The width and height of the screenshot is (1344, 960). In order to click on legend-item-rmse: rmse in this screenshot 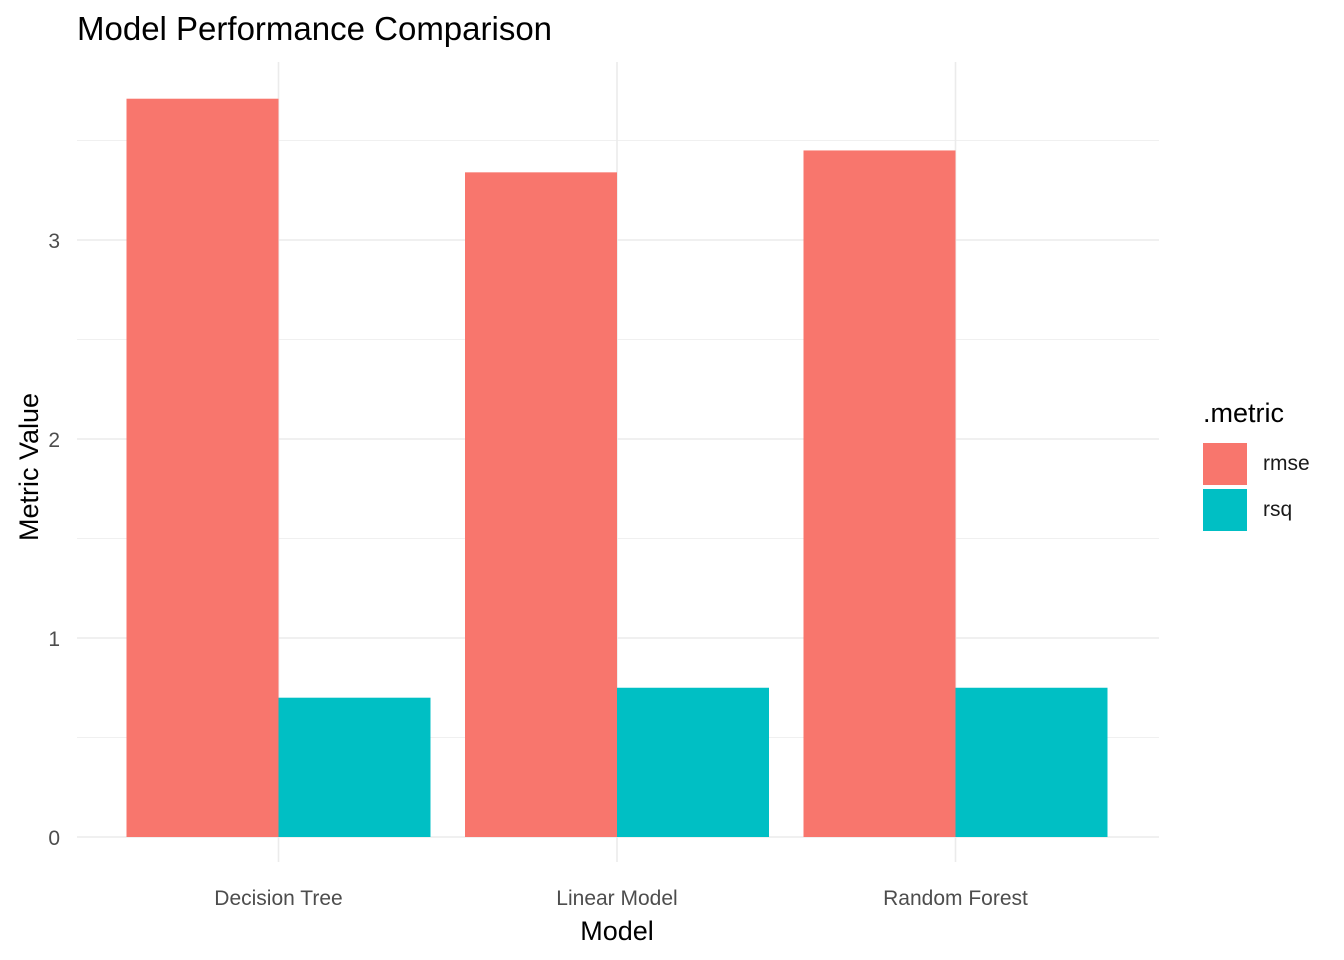, I will do `click(1256, 464)`.